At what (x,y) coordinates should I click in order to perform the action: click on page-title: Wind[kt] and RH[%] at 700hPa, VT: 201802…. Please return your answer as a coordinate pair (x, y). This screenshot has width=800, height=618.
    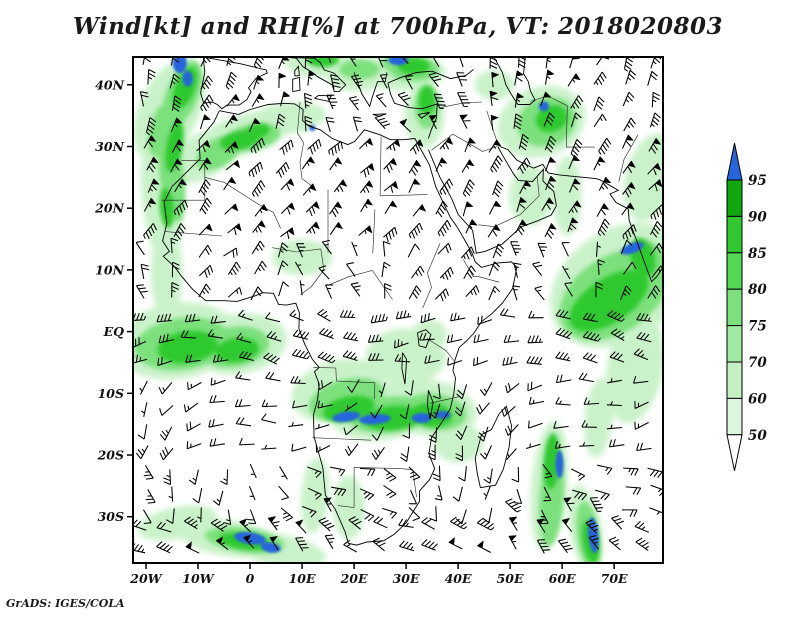
    Looking at the image, I should click on (398, 26).